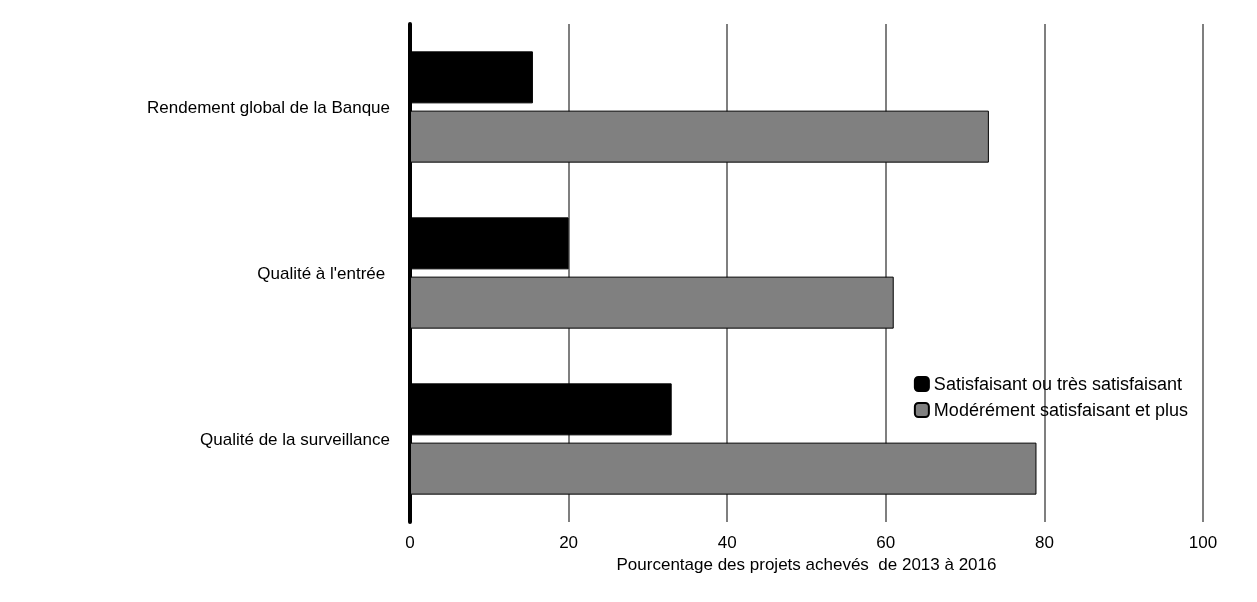 This screenshot has height=602, width=1257. What do you see at coordinates (886, 542) in the screenshot?
I see `x-tick-label: 60` at bounding box center [886, 542].